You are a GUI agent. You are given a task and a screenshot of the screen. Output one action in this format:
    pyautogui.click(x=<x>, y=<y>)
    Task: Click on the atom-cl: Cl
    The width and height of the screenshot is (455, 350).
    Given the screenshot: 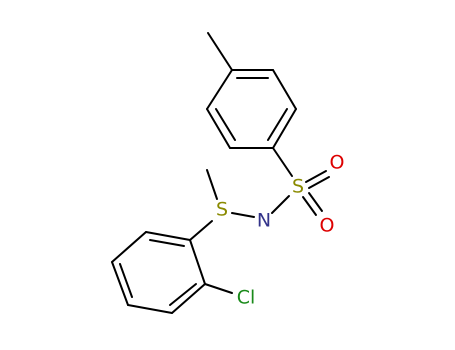 What is the action you would take?
    pyautogui.click(x=246, y=298)
    